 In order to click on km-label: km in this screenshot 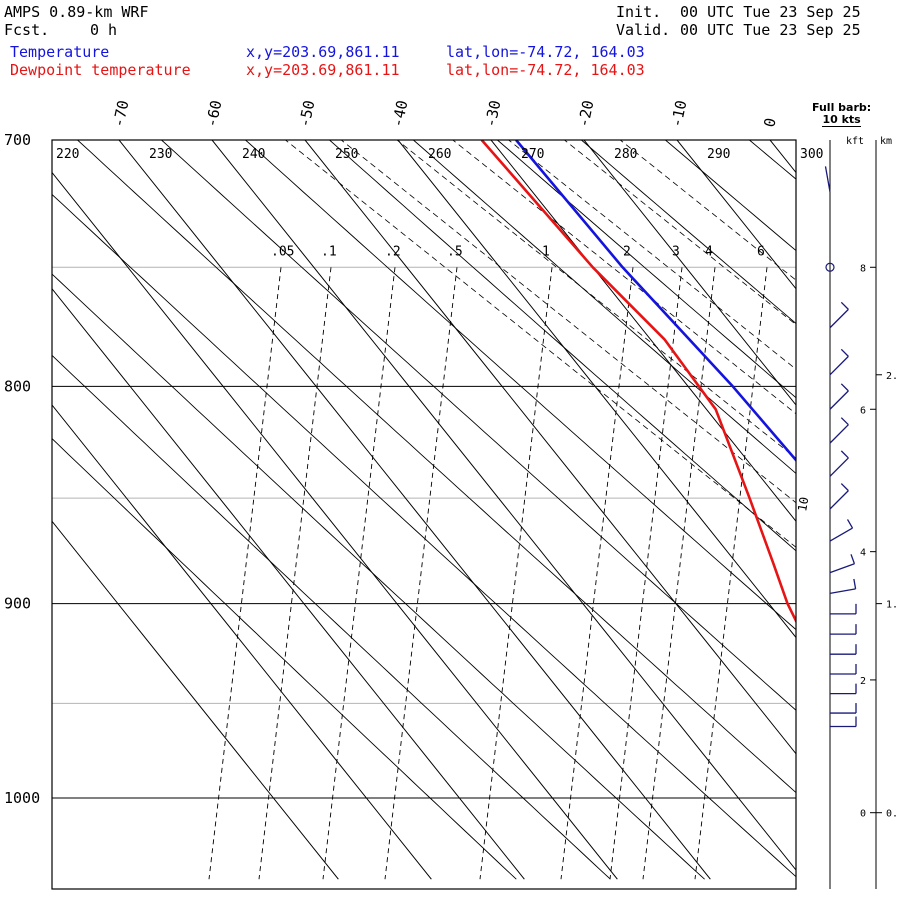, I will do `click(886, 141)`.